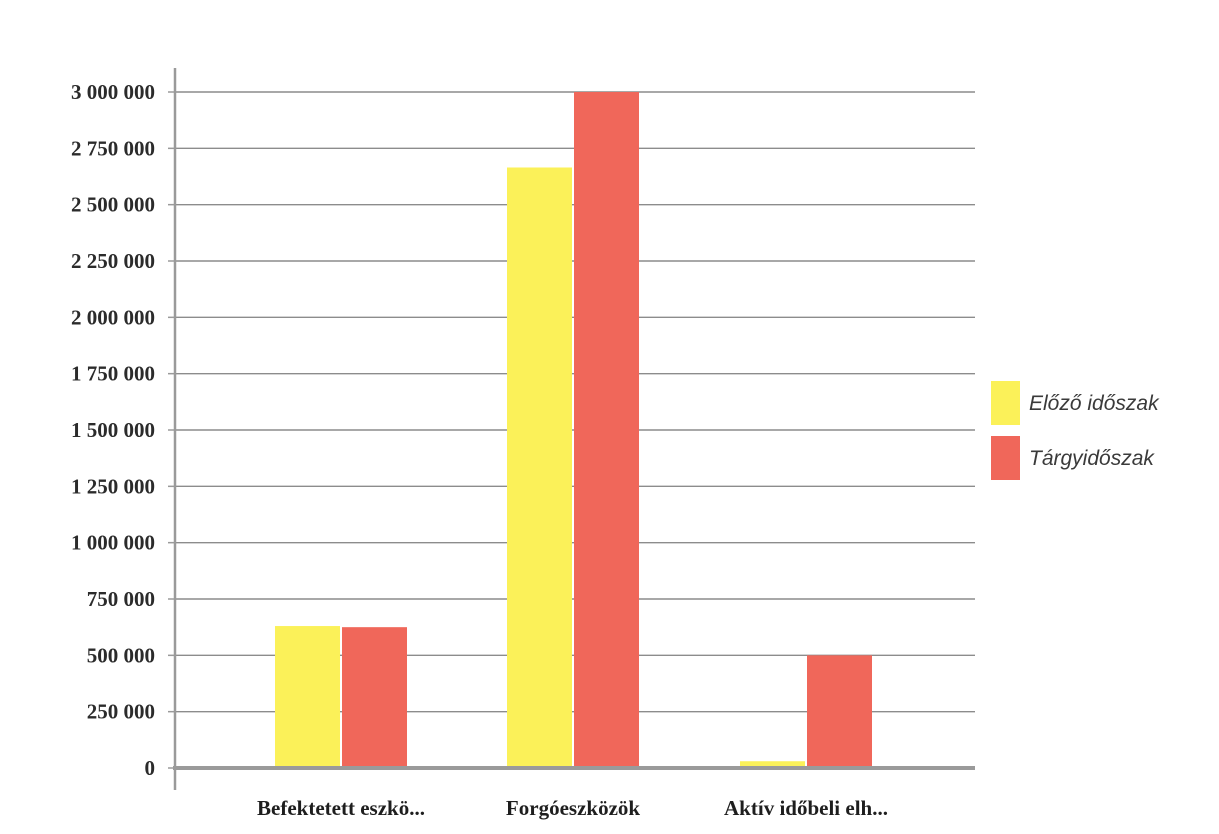 This screenshot has height=834, width=1219. Describe the element at coordinates (113, 317) in the screenshot. I see `y-tick-label: 2 000 000` at that location.